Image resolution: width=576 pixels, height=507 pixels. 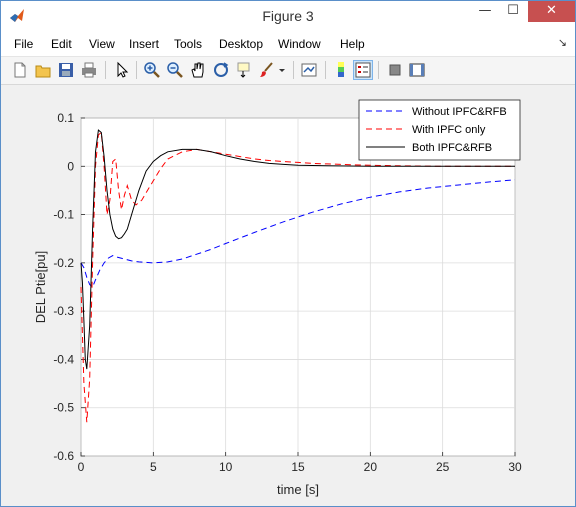 I want to click on open-file-icon, so click(x=43, y=70).